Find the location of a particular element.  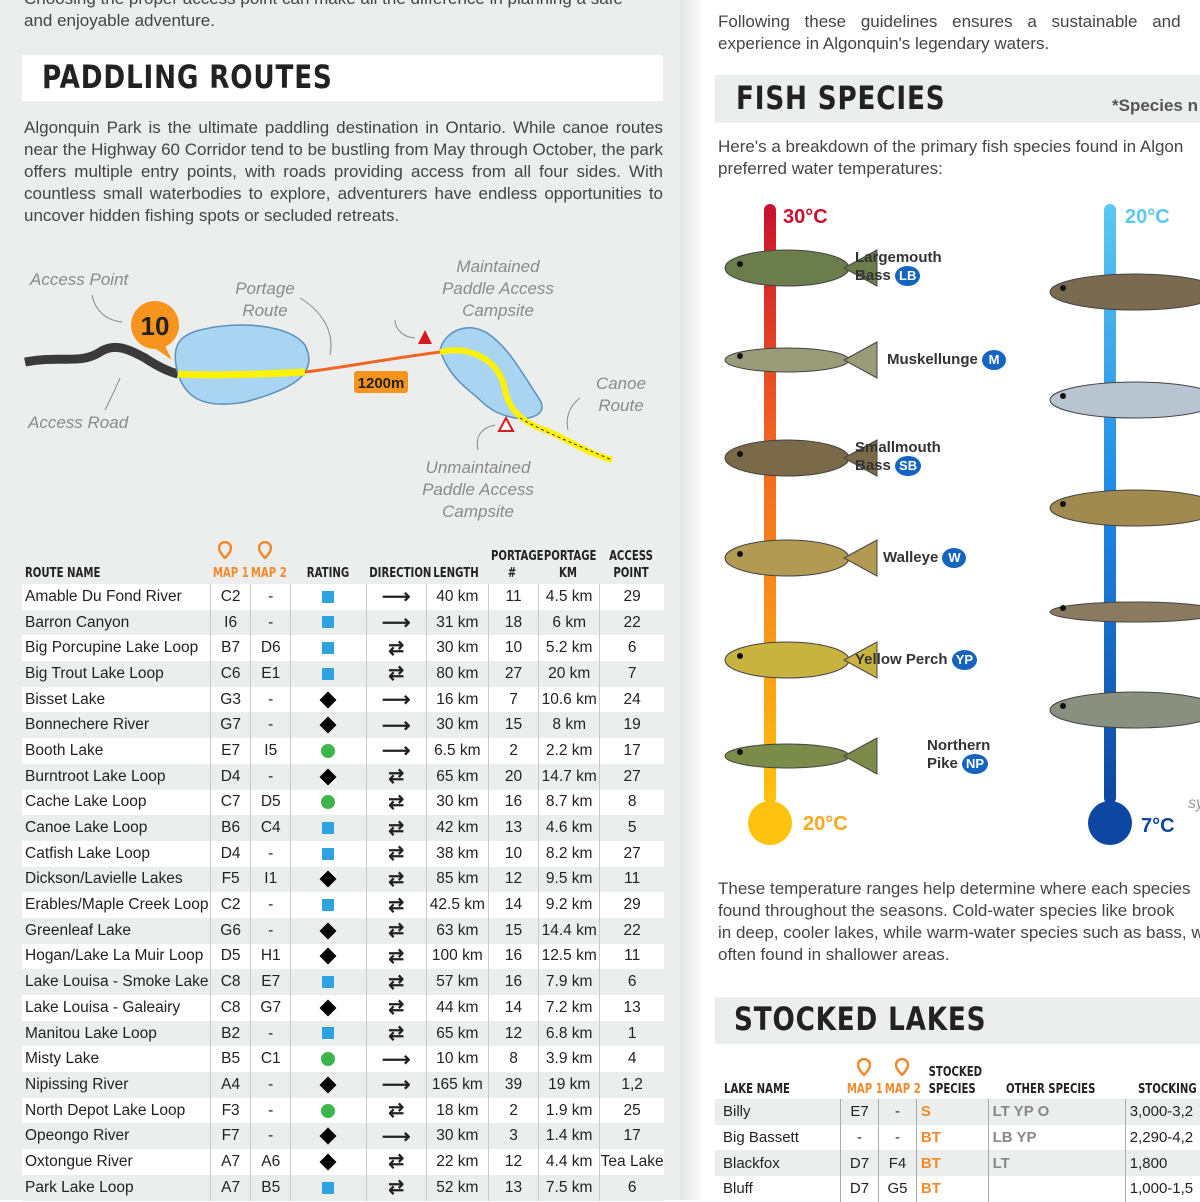

unmaintained-campsite-icon is located at coordinates (506, 423).